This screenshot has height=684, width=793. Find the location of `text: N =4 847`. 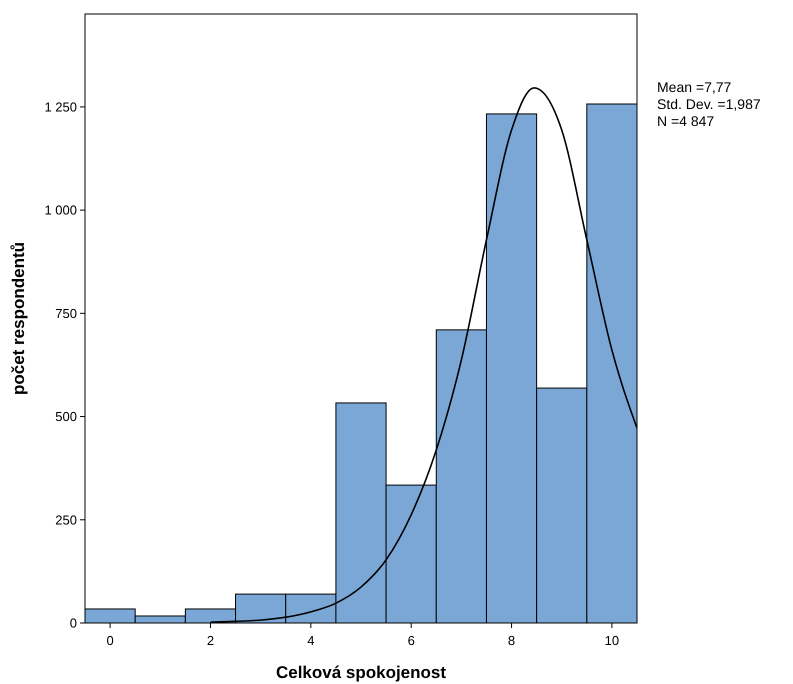

text: N =4 847 is located at coordinates (685, 121).